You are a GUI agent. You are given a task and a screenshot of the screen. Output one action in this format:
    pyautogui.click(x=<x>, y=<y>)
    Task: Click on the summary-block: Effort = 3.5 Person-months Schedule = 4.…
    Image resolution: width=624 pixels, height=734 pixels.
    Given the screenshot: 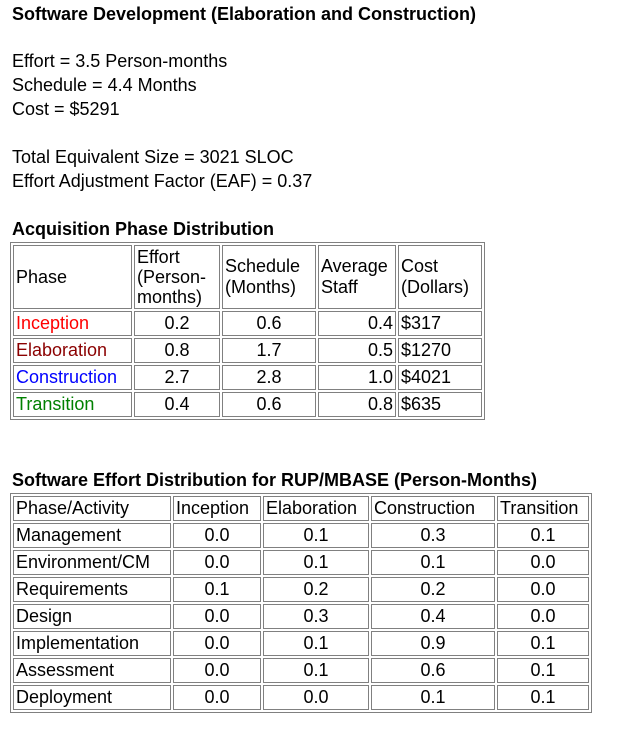 What is the action you would take?
    pyautogui.click(x=119, y=85)
    